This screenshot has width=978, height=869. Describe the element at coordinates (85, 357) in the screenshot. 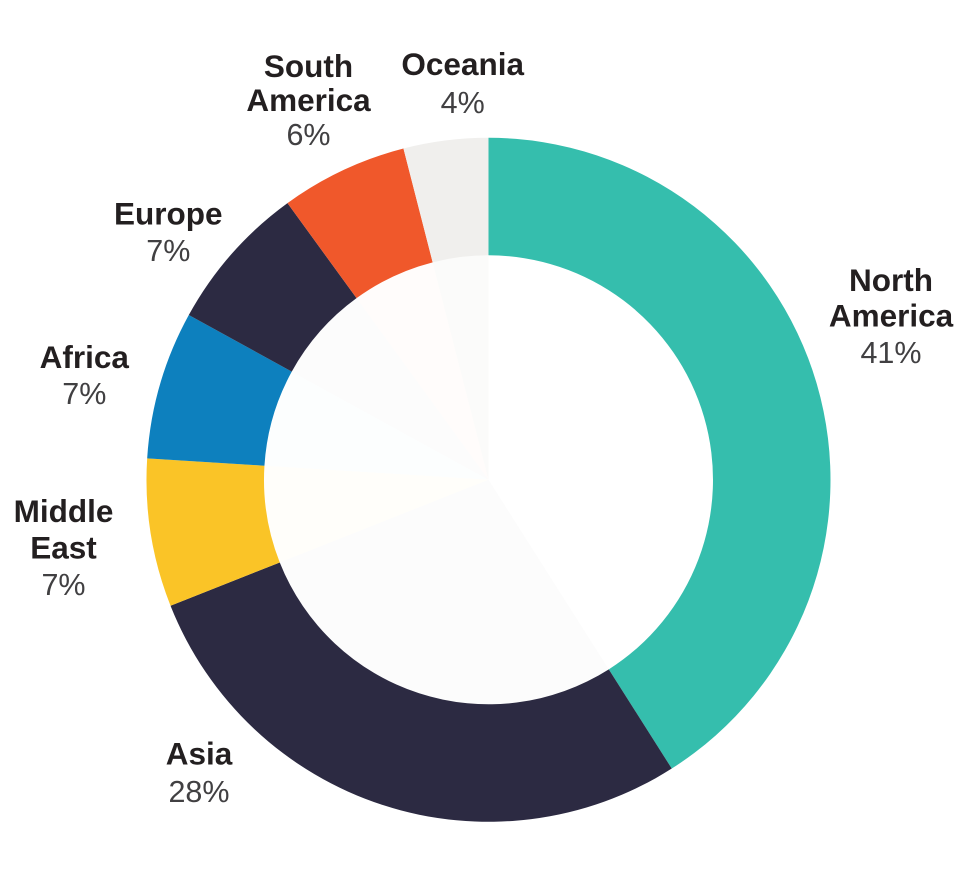

I see `svg-text: Africa` at that location.